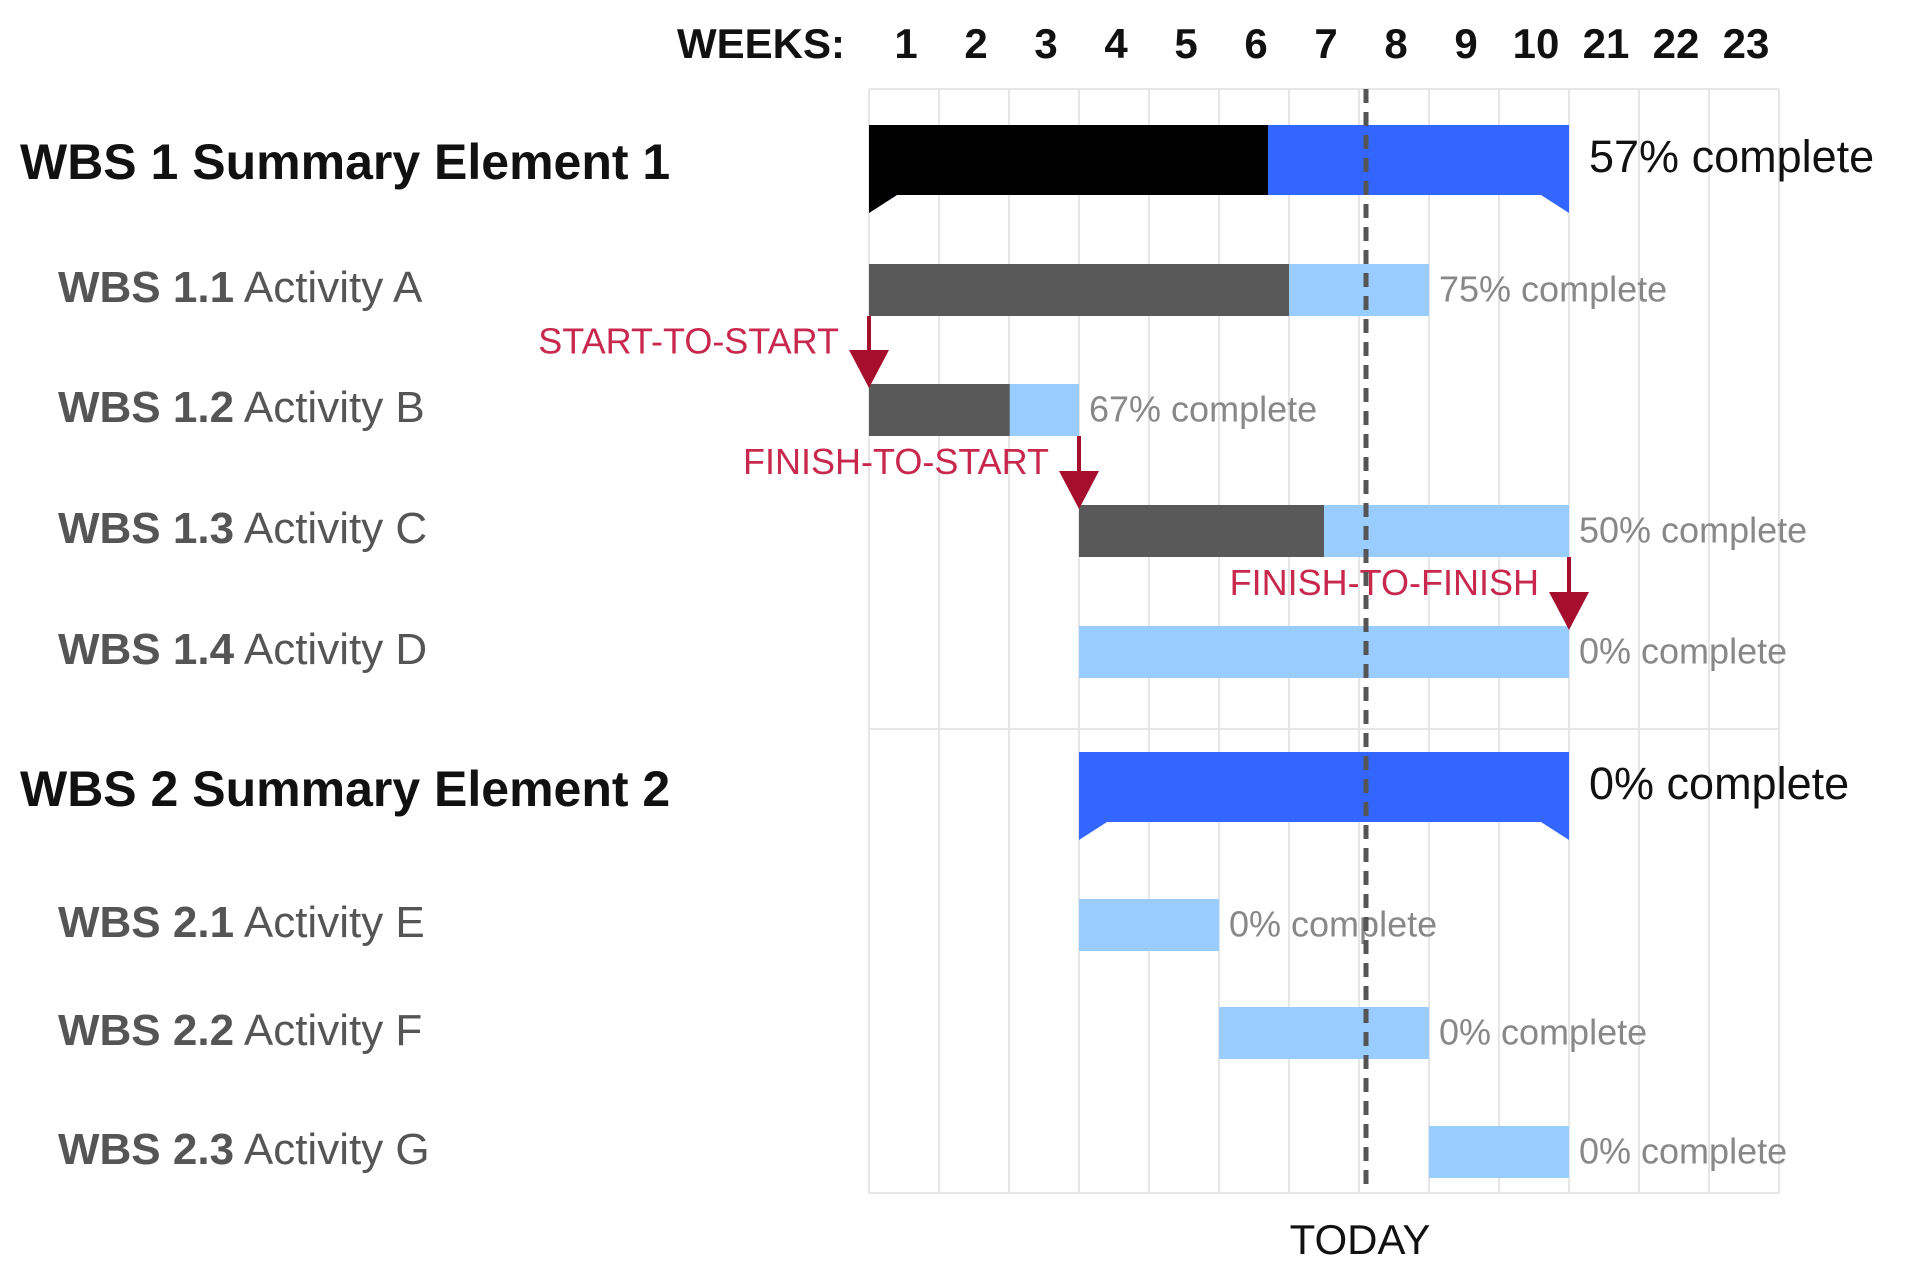 Image resolution: width=1920 pixels, height=1278 pixels. Describe the element at coordinates (1553, 289) in the screenshot. I see `progress-label: 75% complete` at that location.